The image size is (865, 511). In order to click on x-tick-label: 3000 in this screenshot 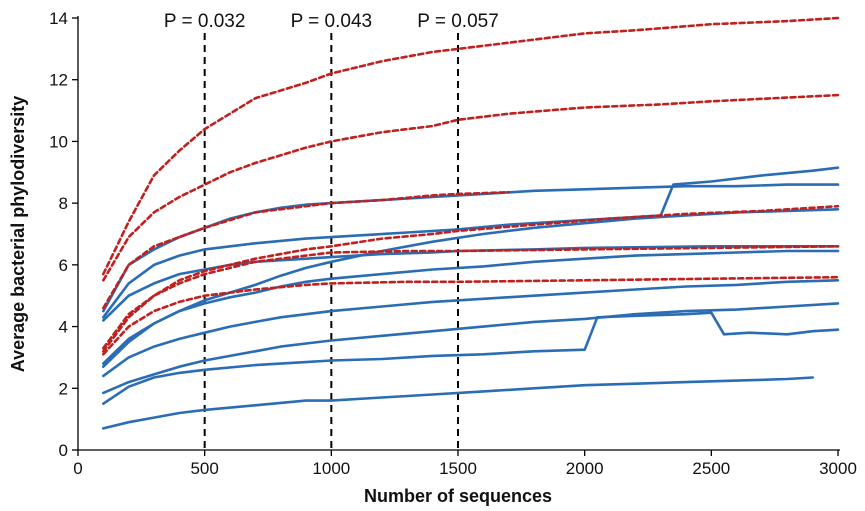, I will do `click(838, 468)`.